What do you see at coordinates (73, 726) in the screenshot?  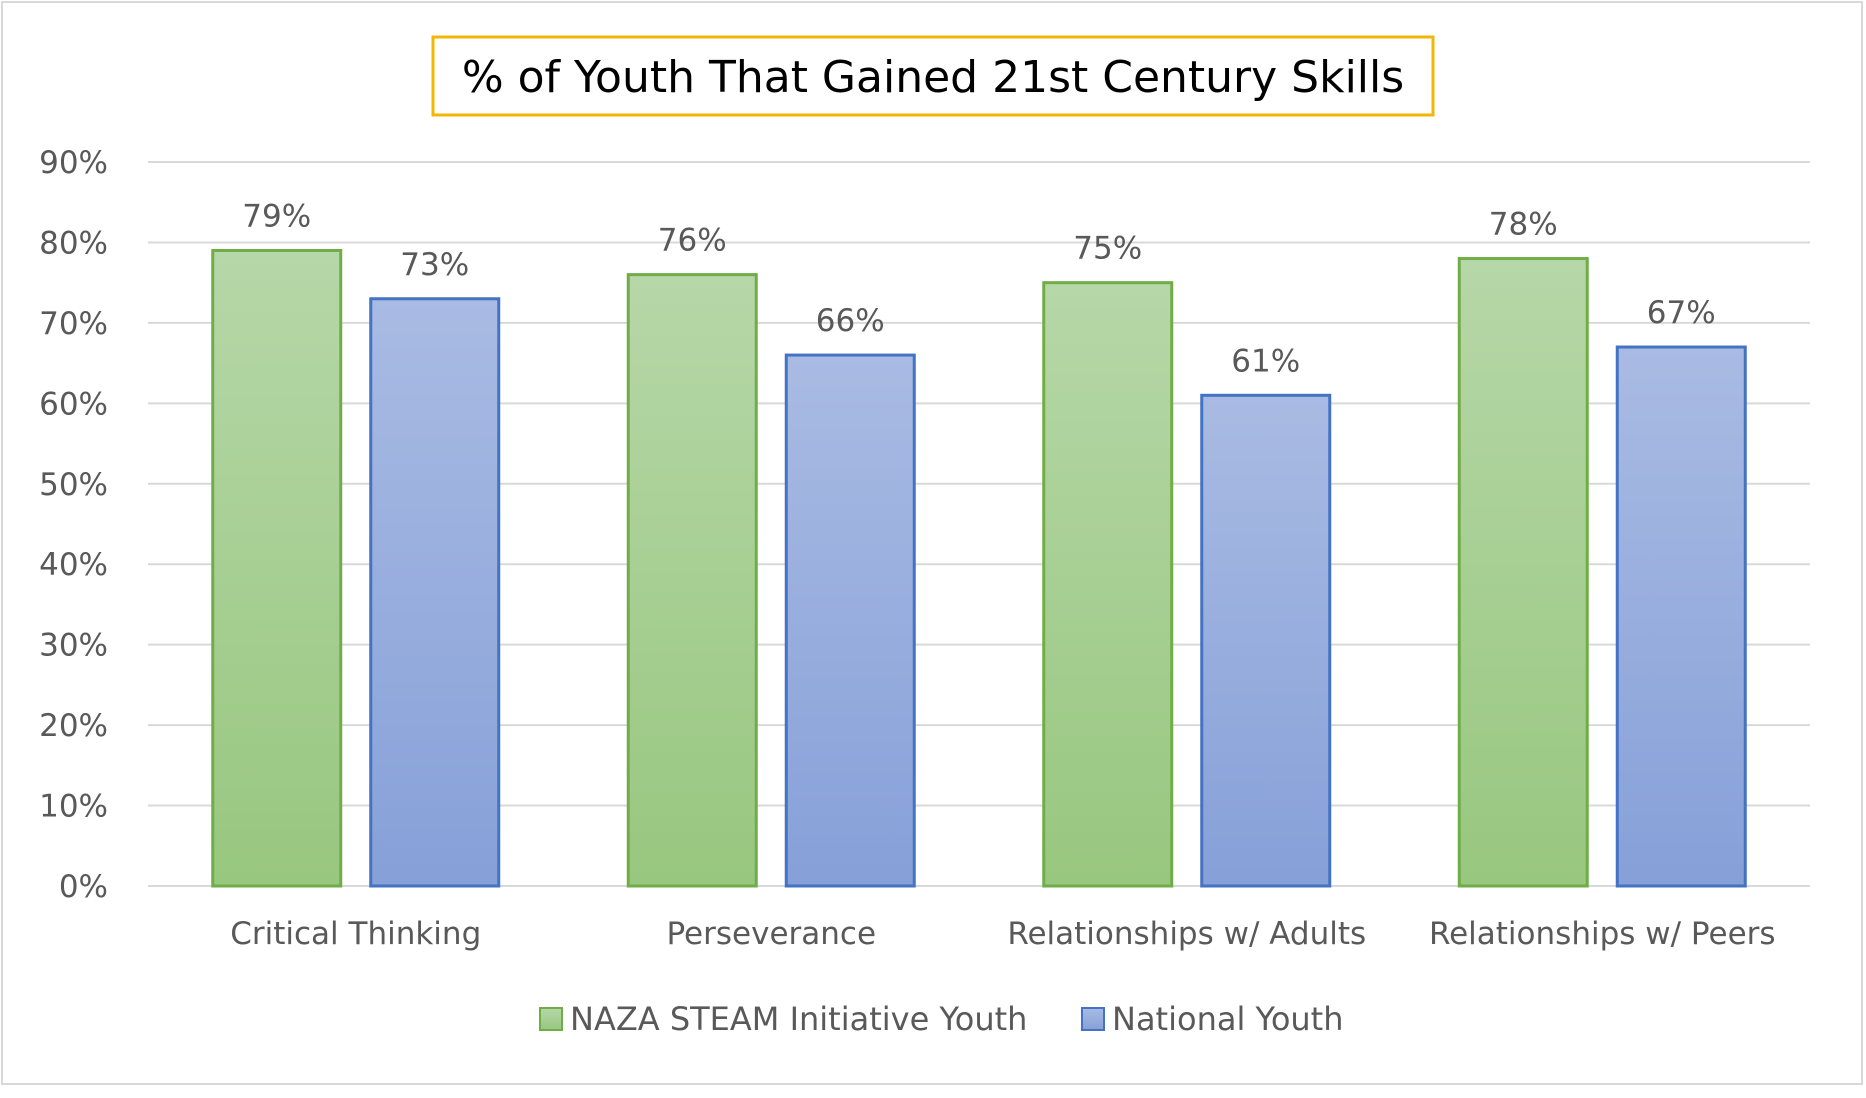 I see `y-tick-label: 20%` at bounding box center [73, 726].